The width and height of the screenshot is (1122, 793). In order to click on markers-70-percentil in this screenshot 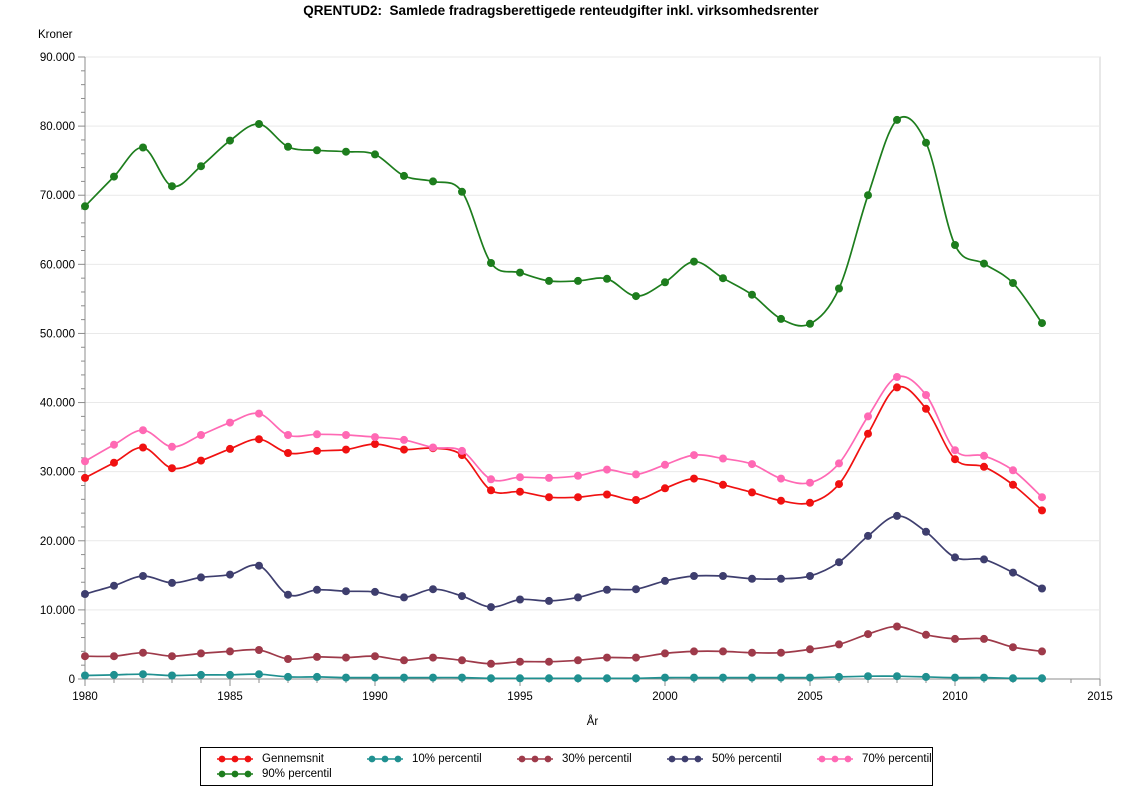, I will do `click(563, 437)`.